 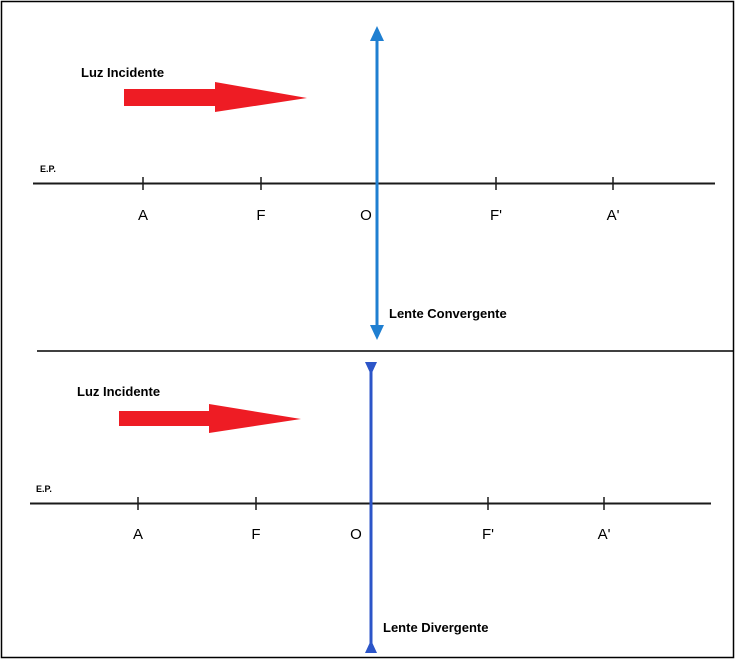 What do you see at coordinates (377, 183) in the screenshot?
I see `double-arrow-outward-icon` at bounding box center [377, 183].